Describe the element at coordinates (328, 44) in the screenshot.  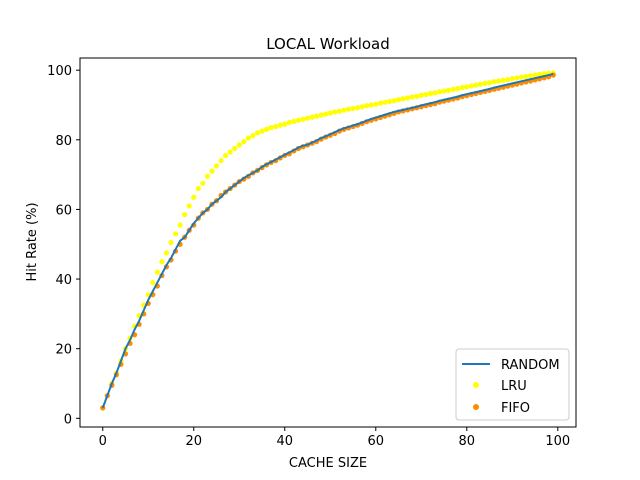
I see `chart-title: LOCAL Workload` at that location.